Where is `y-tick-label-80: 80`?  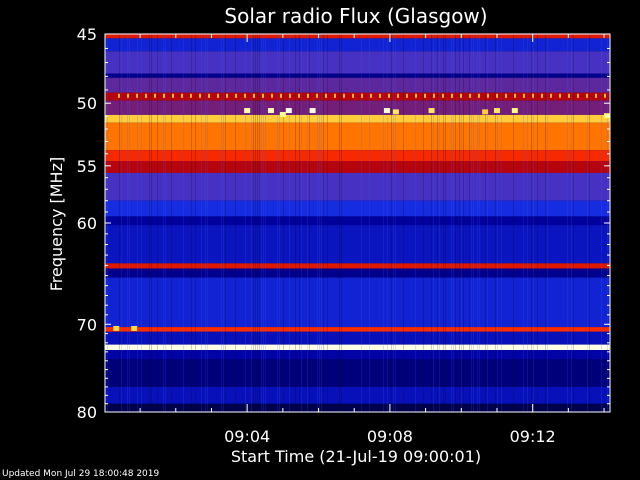 y-tick-label-80: 80 is located at coordinates (87, 412).